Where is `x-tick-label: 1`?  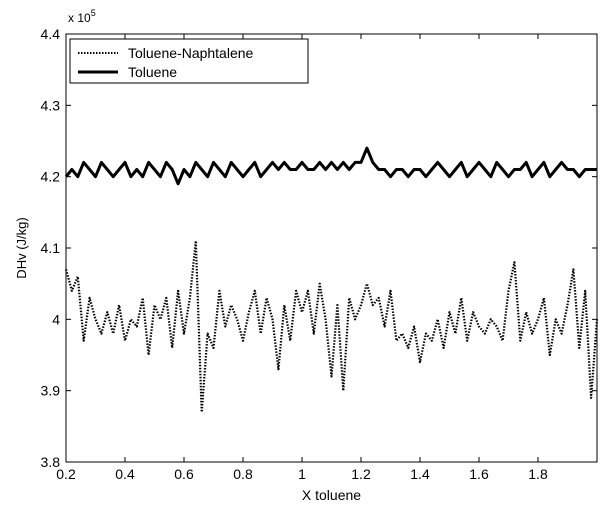 x-tick-label: 1 is located at coordinates (302, 474).